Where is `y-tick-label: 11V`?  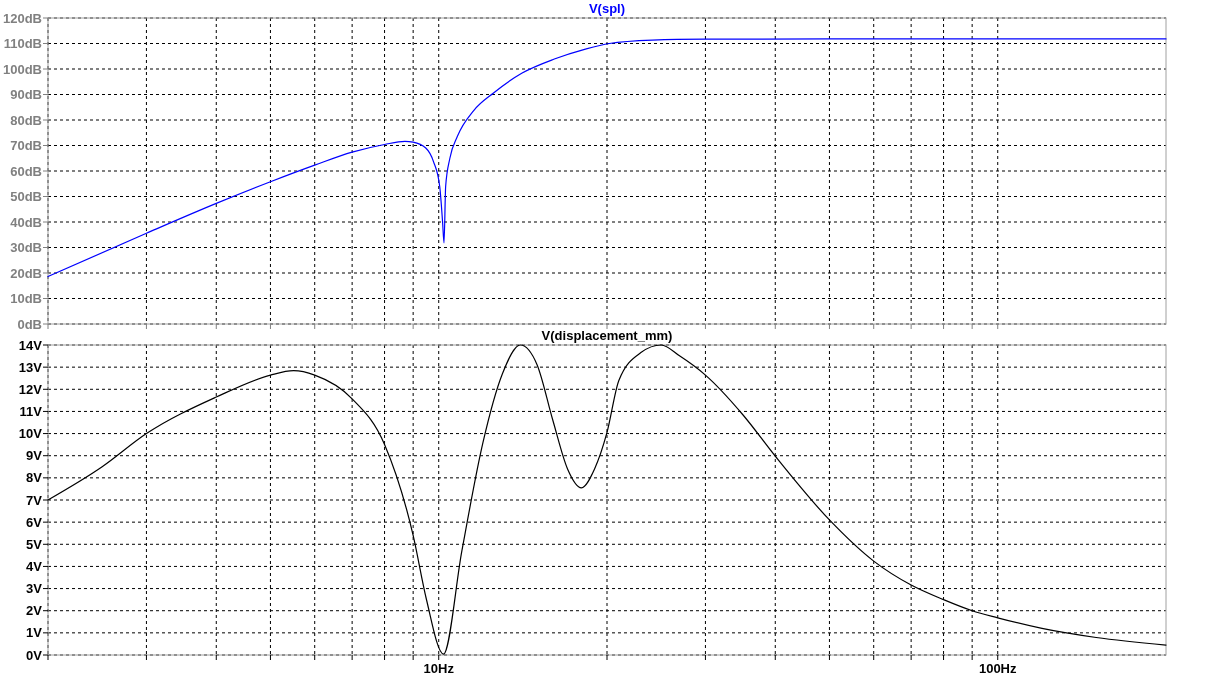
y-tick-label: 11V is located at coordinates (31, 411).